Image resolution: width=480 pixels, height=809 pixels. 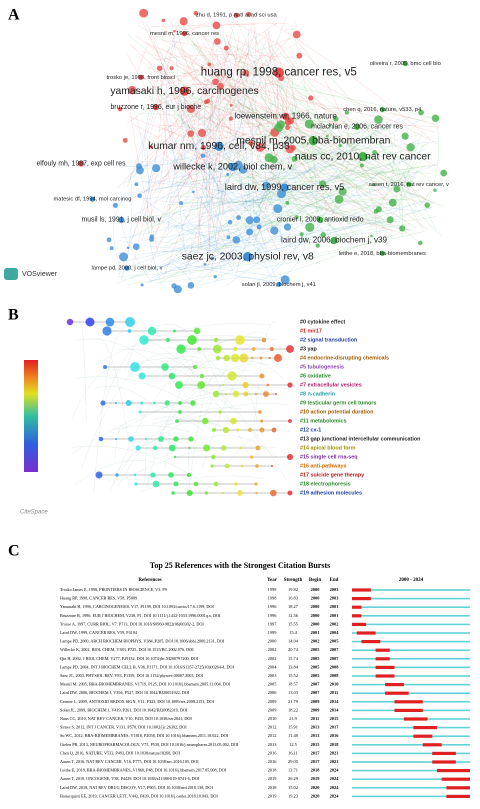 I want to click on column-header: References, so click(x=149, y=580).